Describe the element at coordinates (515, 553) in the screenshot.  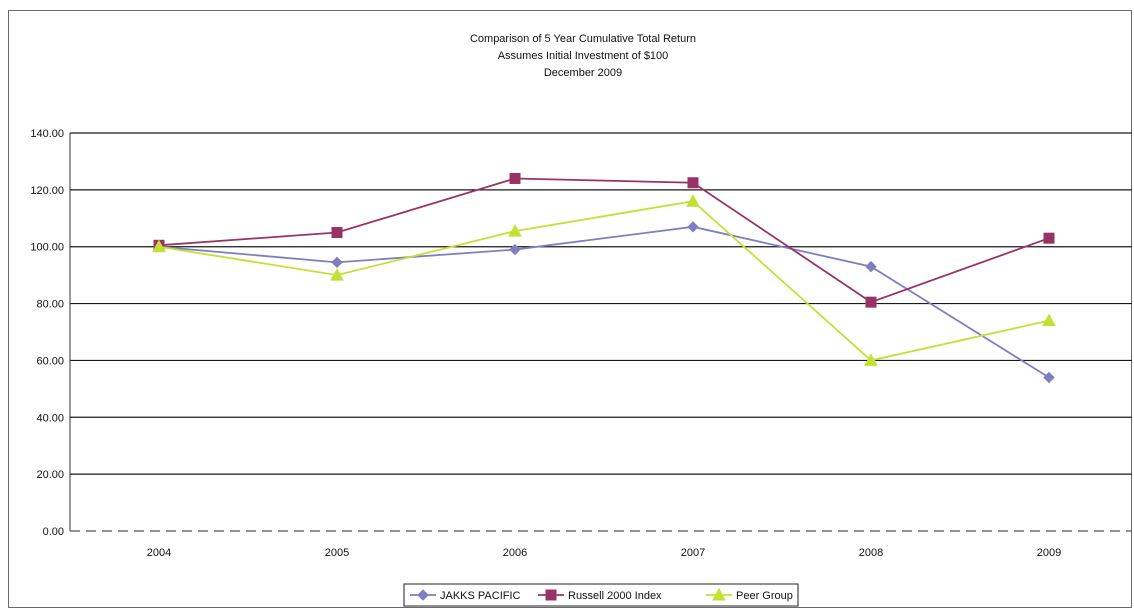
I see `x-tick-label: 2006` at that location.